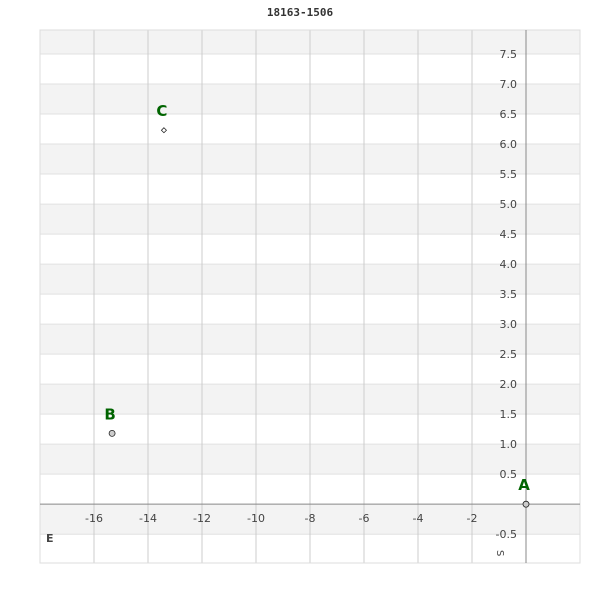 The height and width of the screenshot is (600, 600). I want to click on x-tick-label: -14, so click(148, 518).